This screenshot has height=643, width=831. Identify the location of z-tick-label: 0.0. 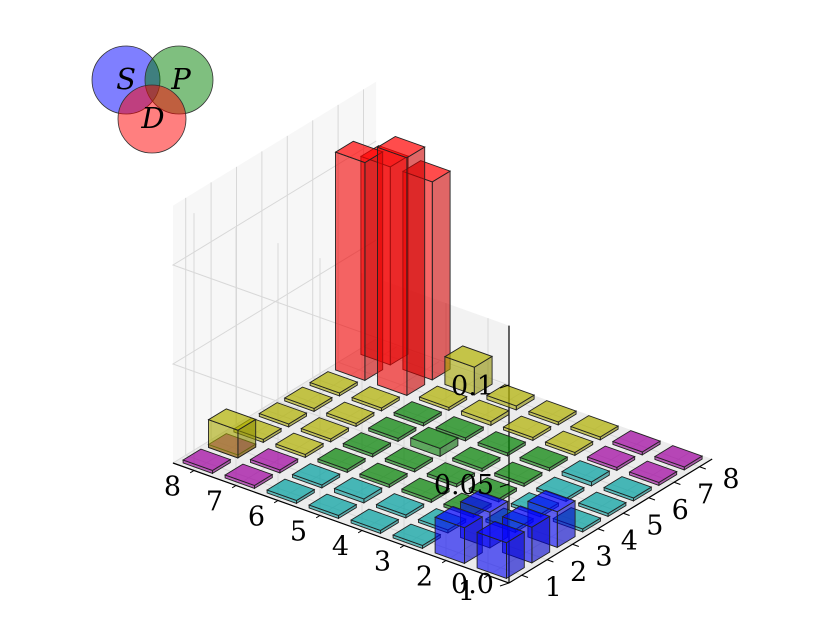
(472, 584).